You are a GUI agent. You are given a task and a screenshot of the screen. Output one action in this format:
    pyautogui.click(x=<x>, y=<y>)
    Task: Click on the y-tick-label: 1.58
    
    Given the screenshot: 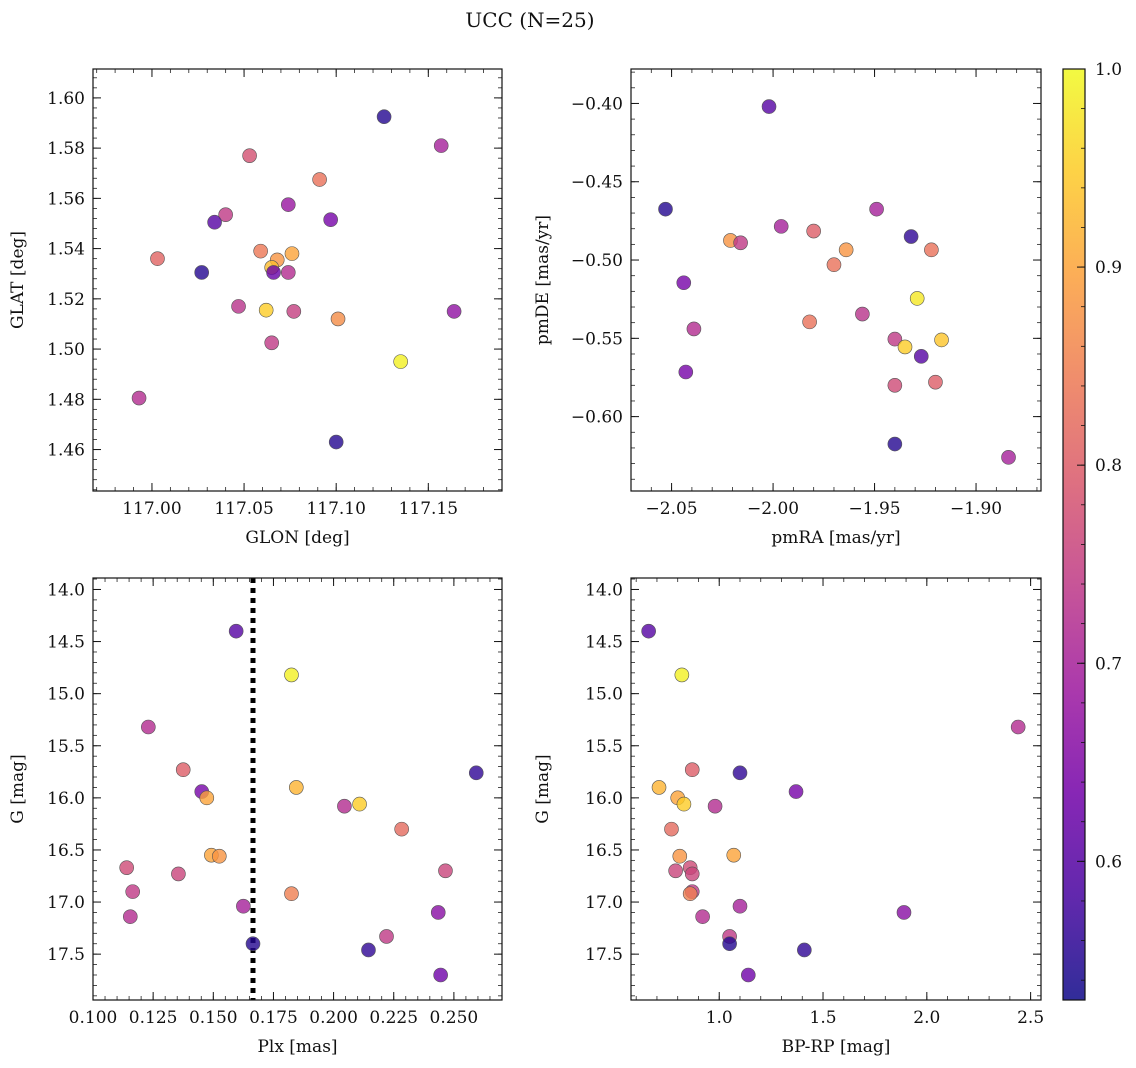 What is the action you would take?
    pyautogui.click(x=66, y=149)
    